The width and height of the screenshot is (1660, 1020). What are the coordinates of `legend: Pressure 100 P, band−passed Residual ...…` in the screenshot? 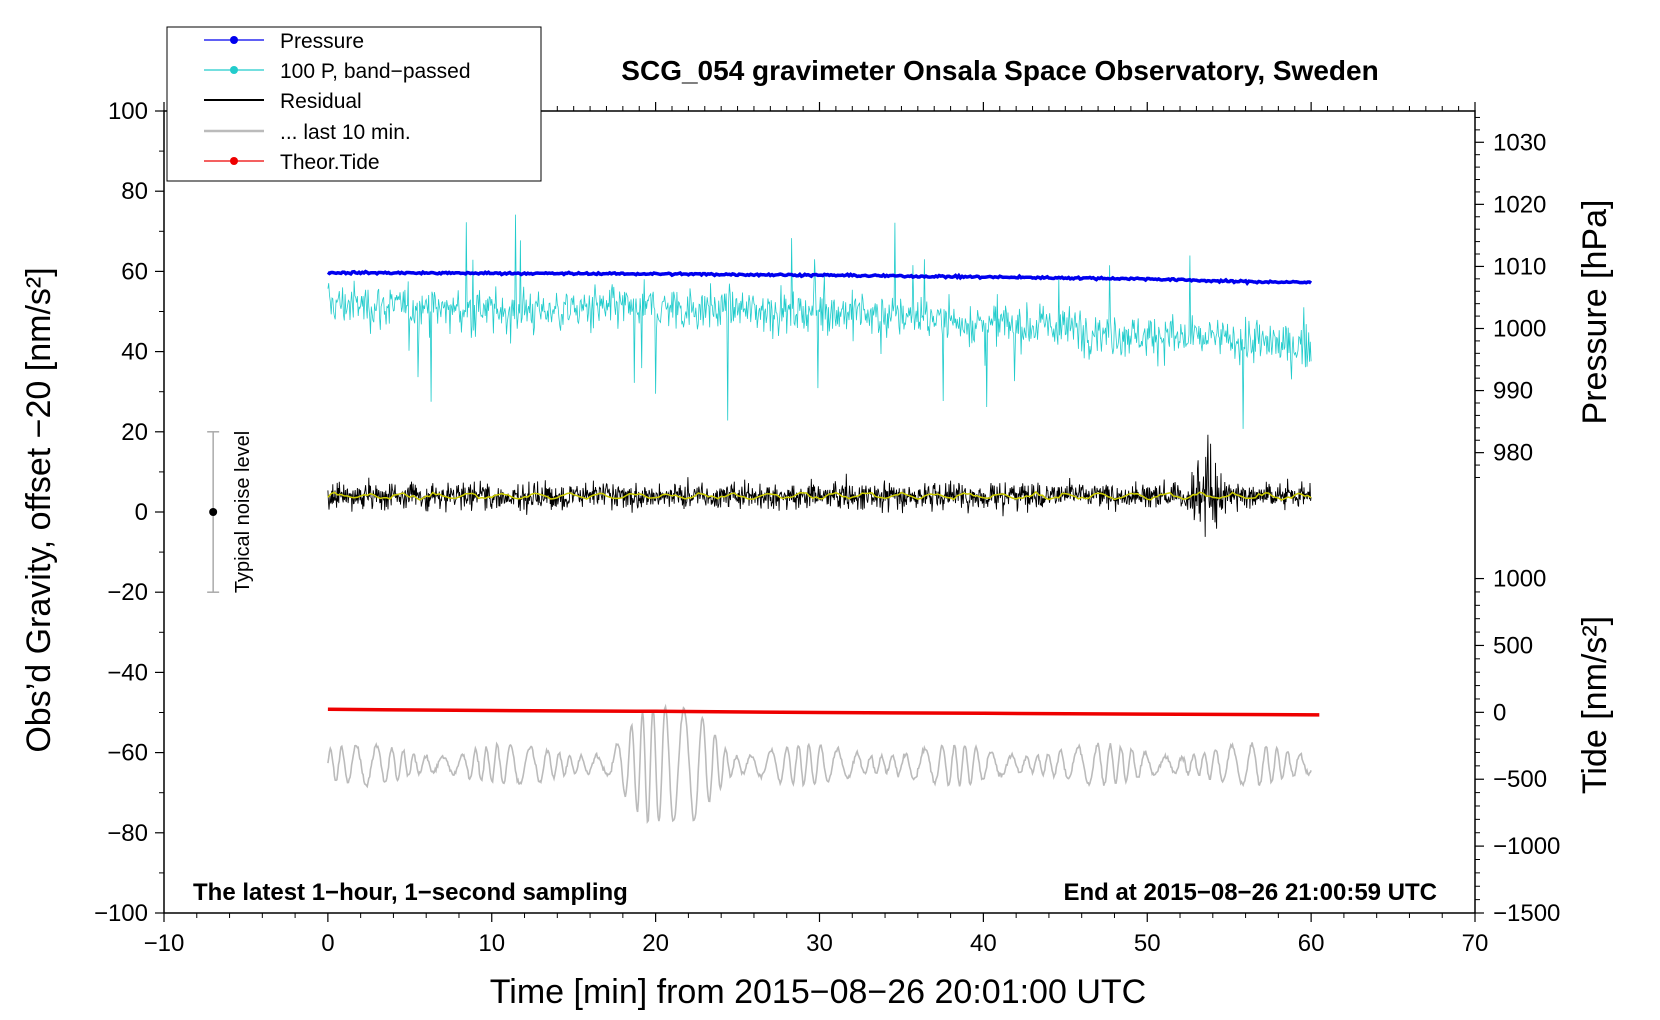 It's located at (354, 104).